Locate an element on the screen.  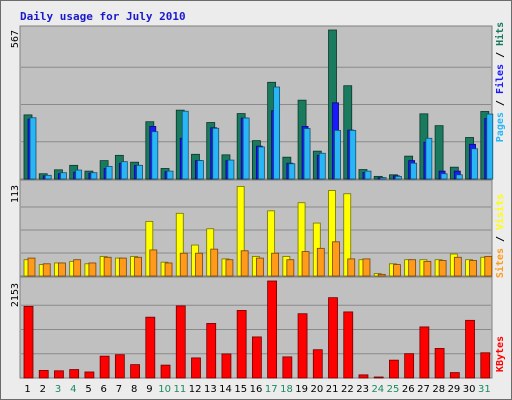
x-label-day-24: 24 is located at coordinates (377, 389).